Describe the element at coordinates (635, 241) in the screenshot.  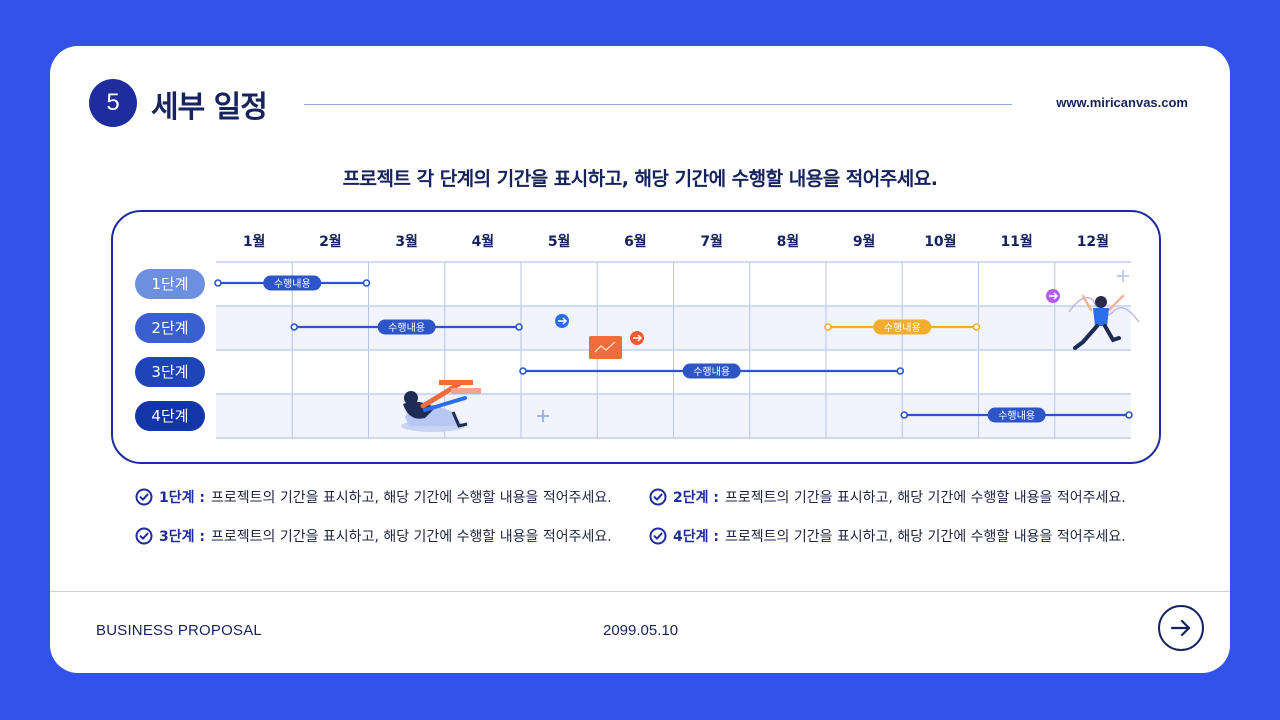
I see `month-label: 6월` at that location.